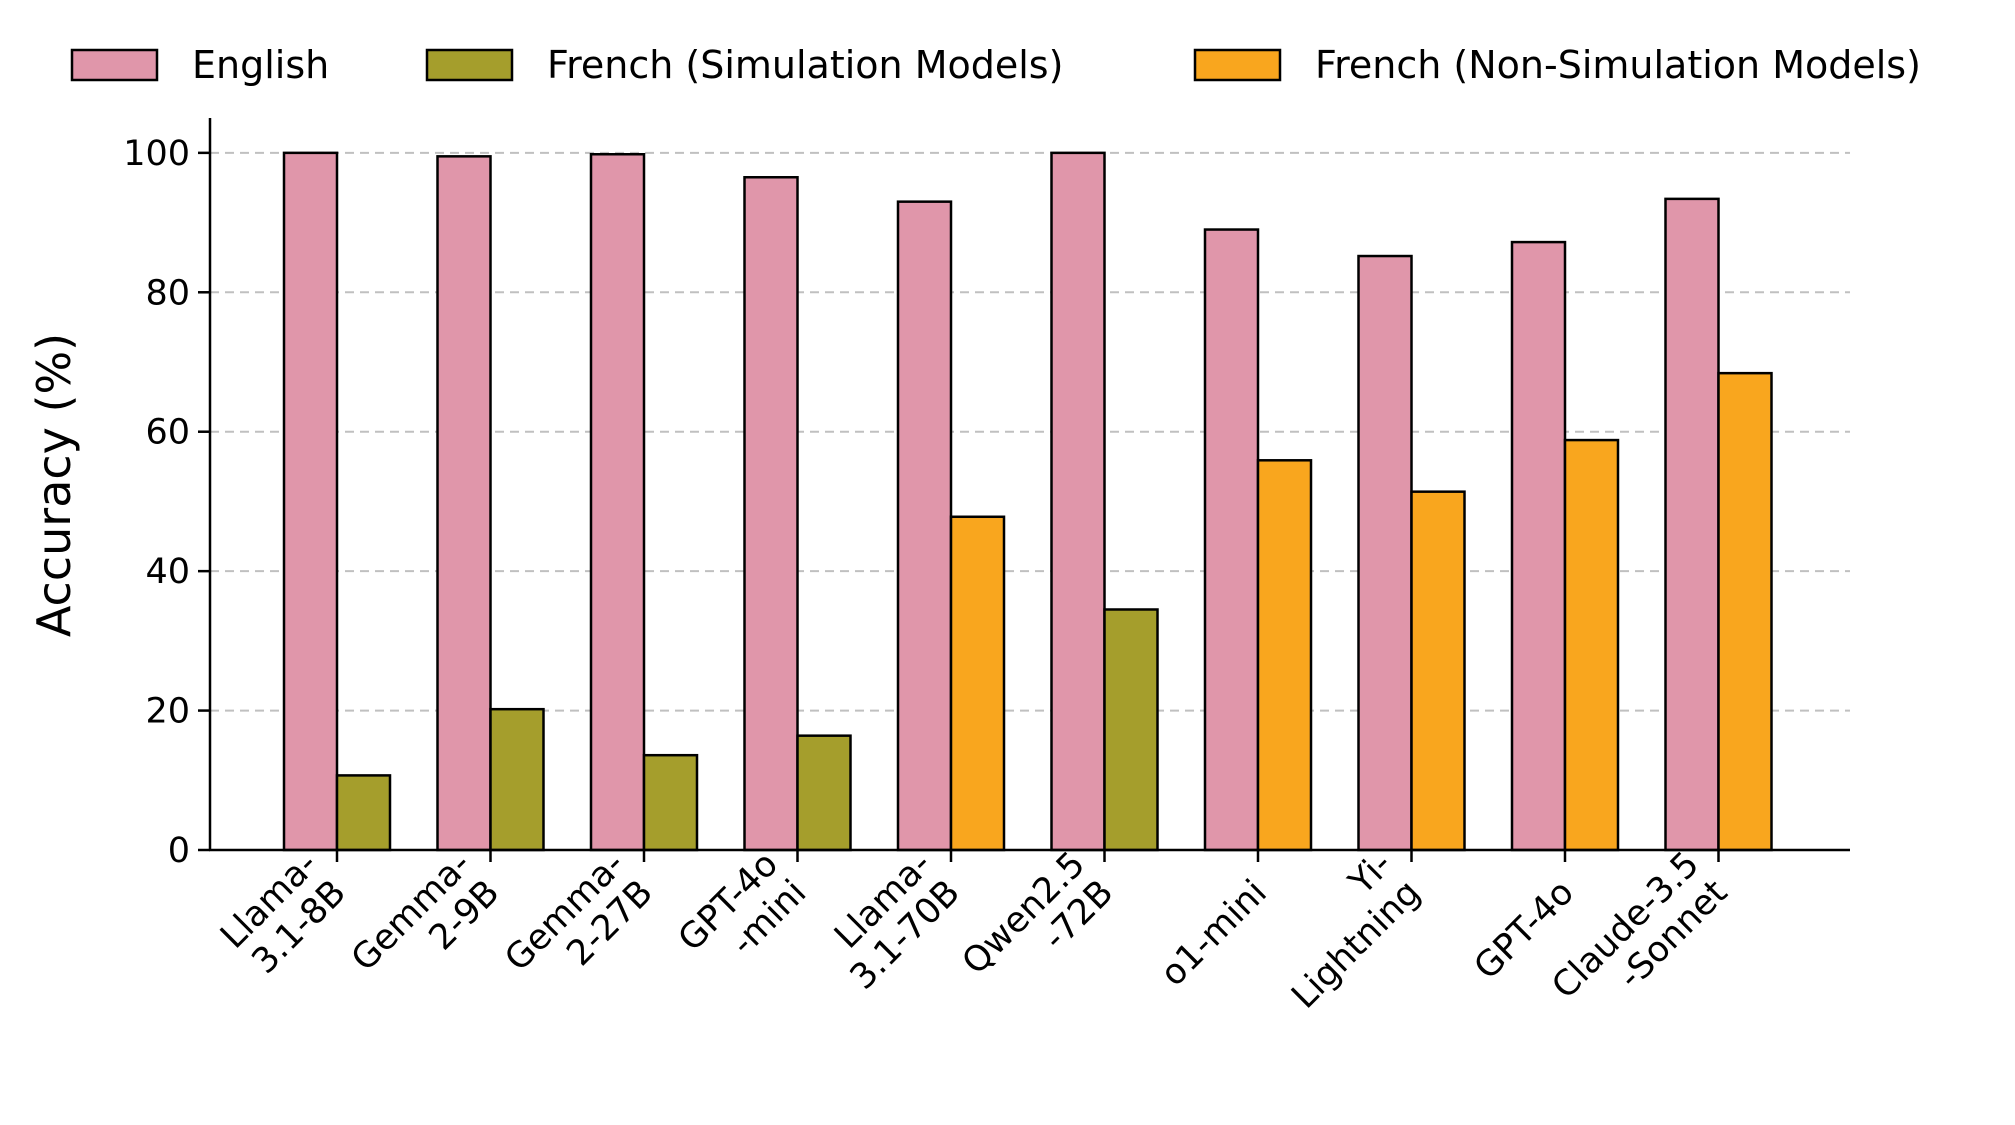 This screenshot has height=1125, width=2015. I want to click on x-tick-label-line: Lightning, so click(1356, 945).